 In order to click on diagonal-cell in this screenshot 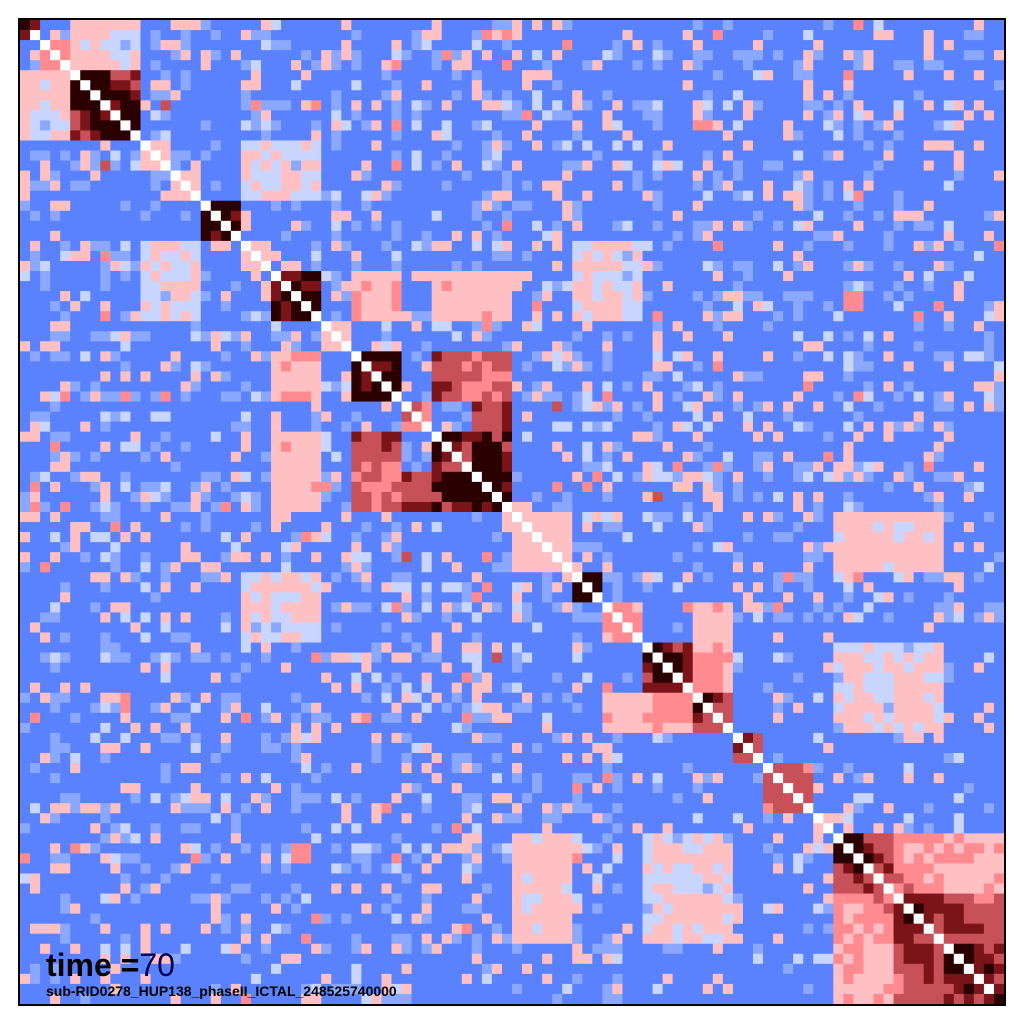, I will do `click(326, 326)`.